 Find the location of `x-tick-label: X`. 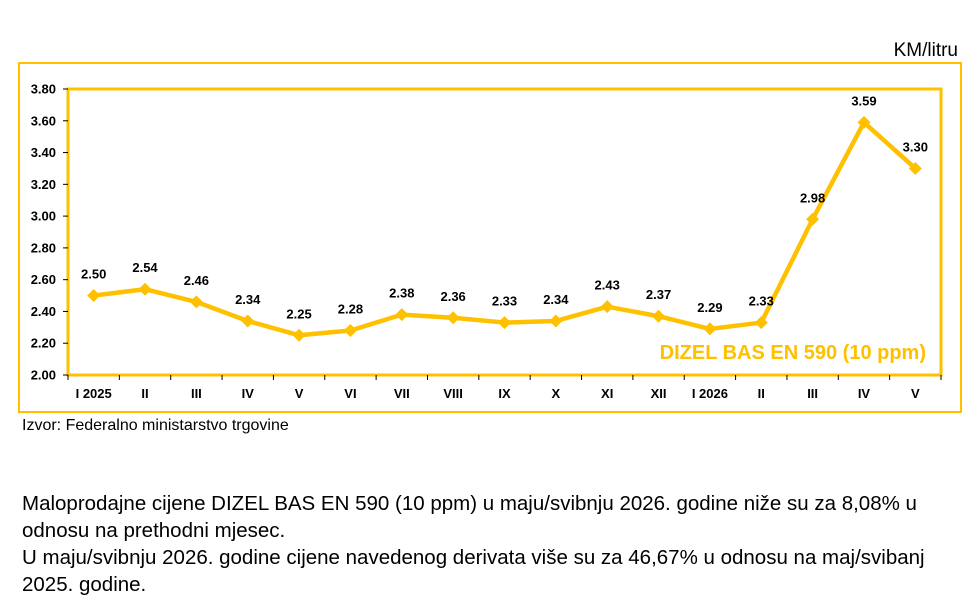

x-tick-label: X is located at coordinates (556, 393).